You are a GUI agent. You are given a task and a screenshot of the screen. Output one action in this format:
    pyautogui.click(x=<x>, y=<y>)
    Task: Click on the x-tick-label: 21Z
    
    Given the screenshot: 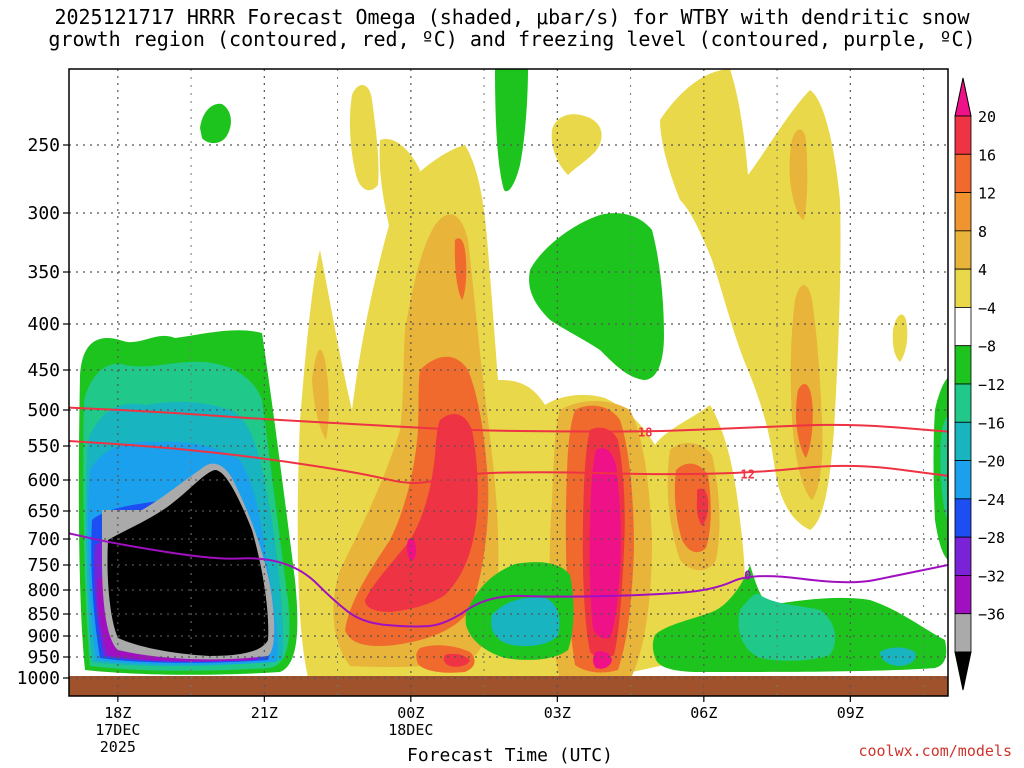 What is the action you would take?
    pyautogui.click(x=264, y=713)
    